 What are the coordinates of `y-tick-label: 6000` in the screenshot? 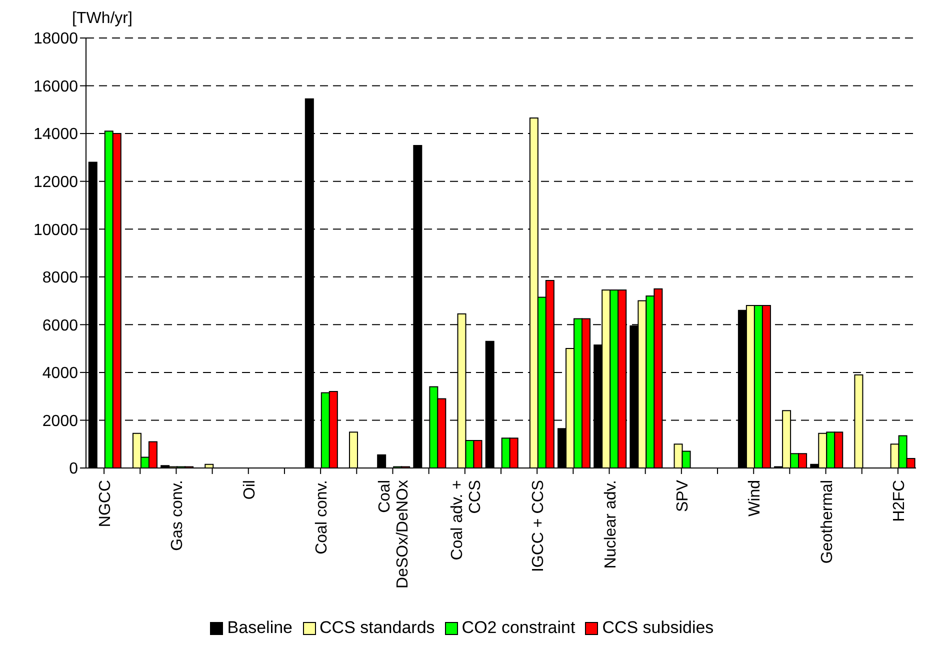 It's located at (60, 325).